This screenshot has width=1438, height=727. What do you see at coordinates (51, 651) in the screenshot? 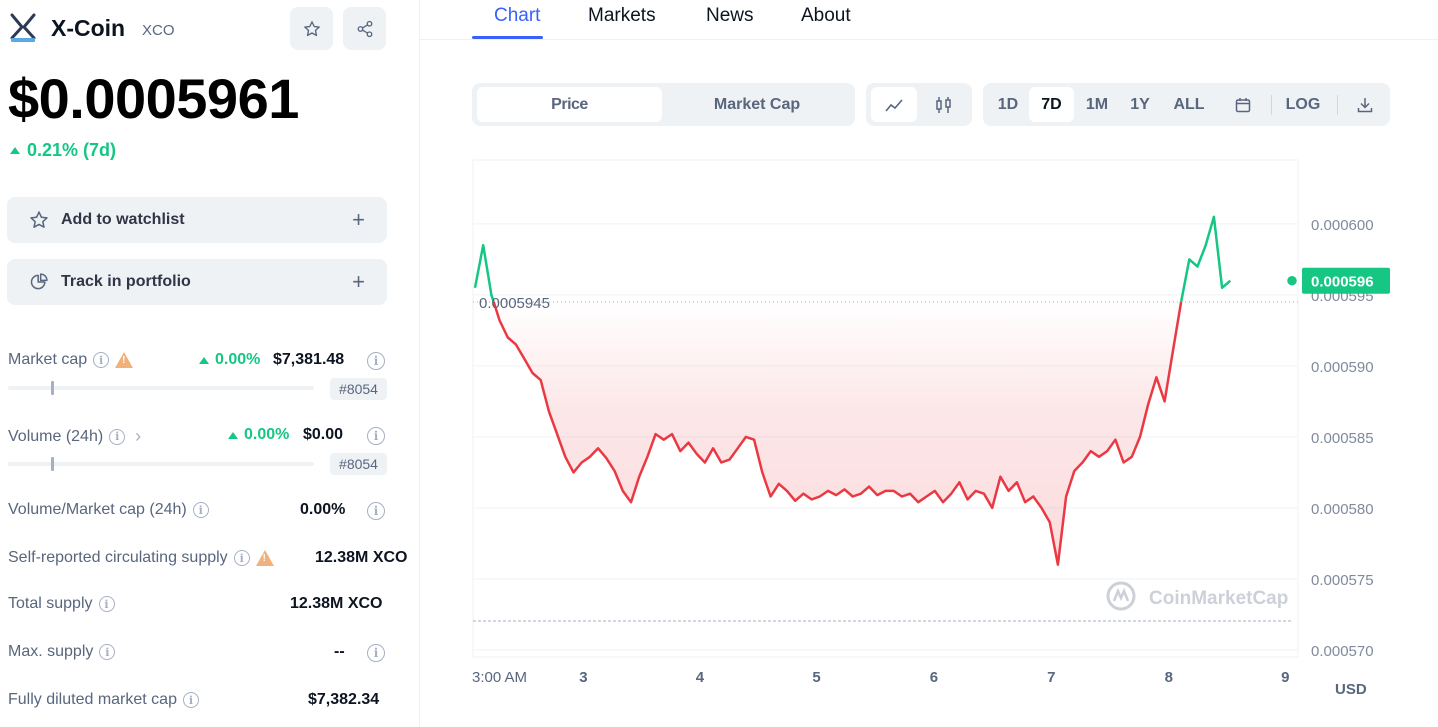
I see `max-supply-label: Max. supply` at bounding box center [51, 651].